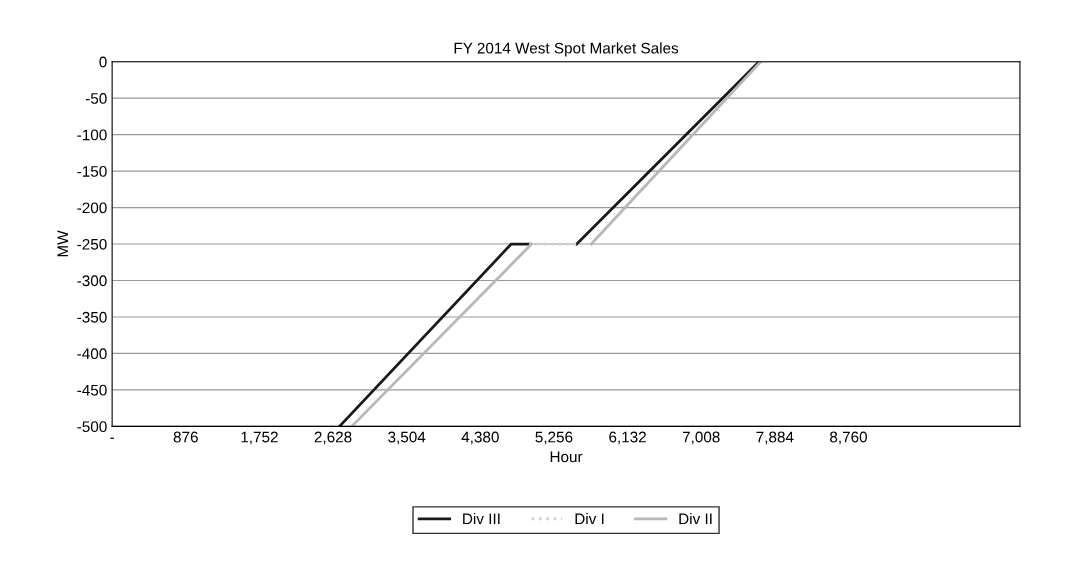 The image size is (1068, 561). I want to click on x-tick-label: 7,884, so click(775, 438).